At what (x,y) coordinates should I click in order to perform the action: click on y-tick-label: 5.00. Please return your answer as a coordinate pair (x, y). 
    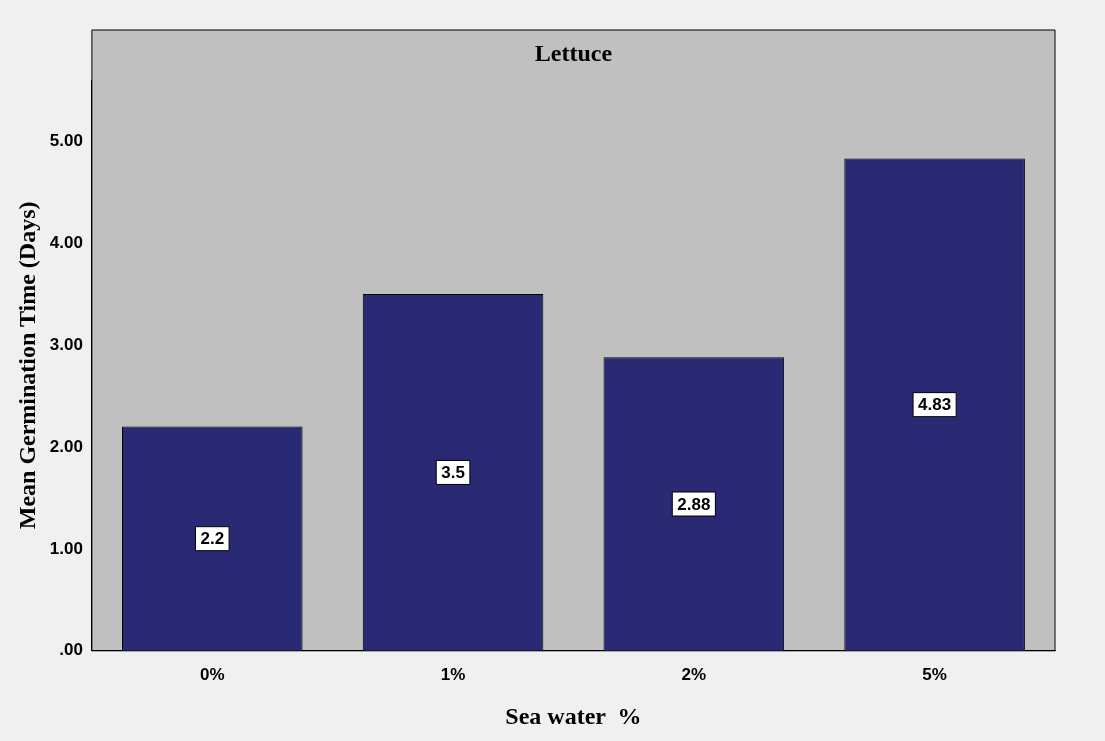
    Looking at the image, I should click on (66, 140).